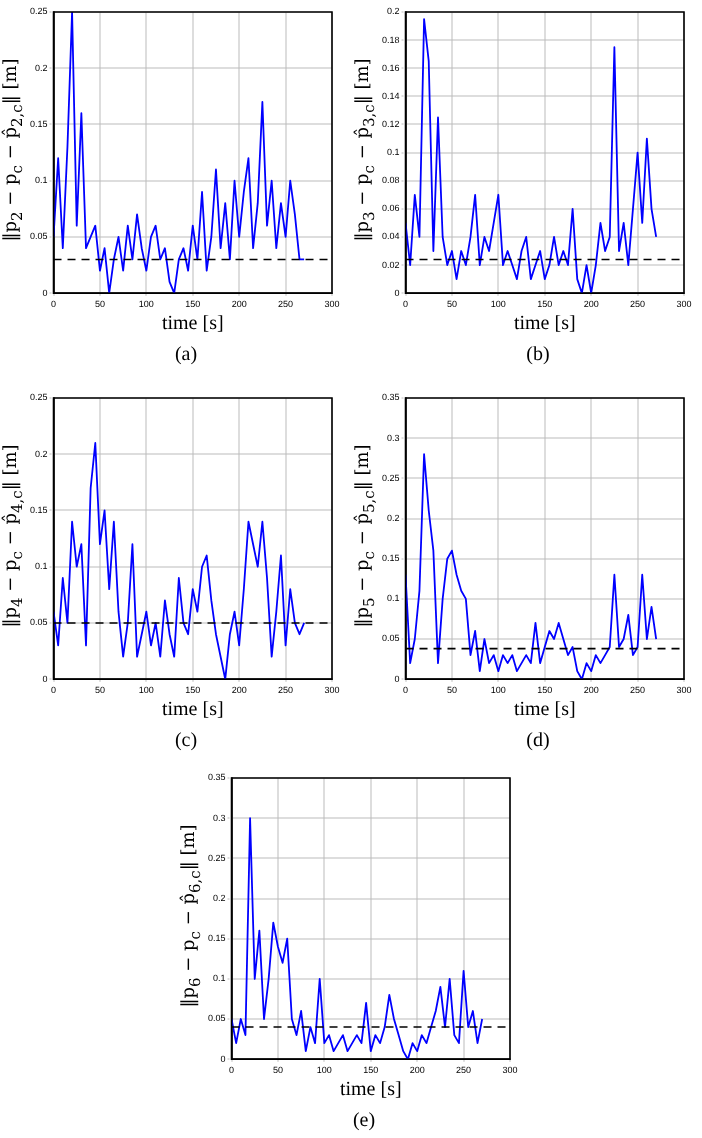  What do you see at coordinates (538, 355) in the screenshot?
I see `text: (b)` at bounding box center [538, 355].